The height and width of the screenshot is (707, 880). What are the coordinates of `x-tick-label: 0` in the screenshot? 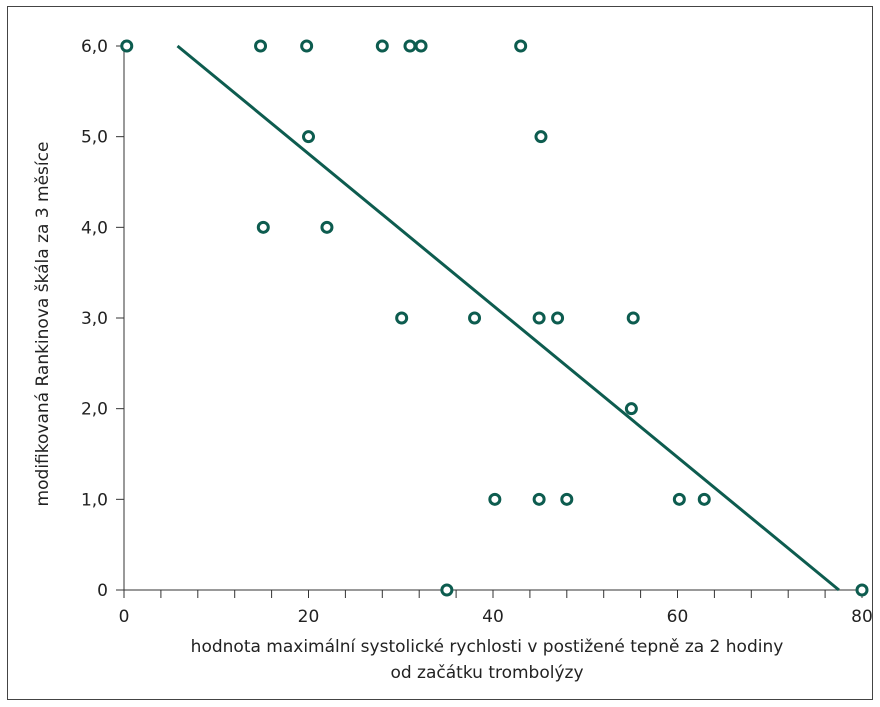 It's located at (124, 617).